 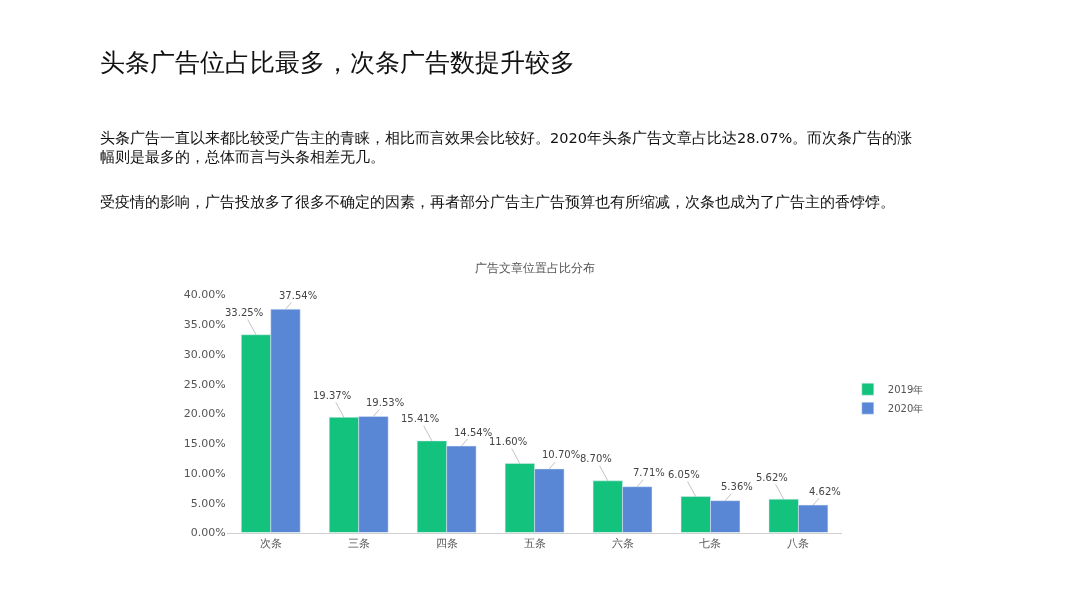 I want to click on x-tick-label: 六条, so click(x=622, y=543).